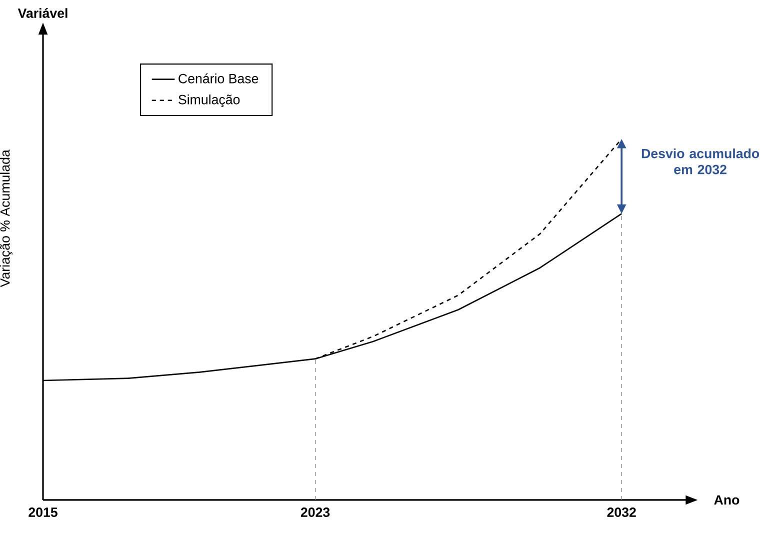 This screenshot has width=767, height=538. Describe the element at coordinates (727, 500) in the screenshot. I see `x-axis-title: Ano` at that location.